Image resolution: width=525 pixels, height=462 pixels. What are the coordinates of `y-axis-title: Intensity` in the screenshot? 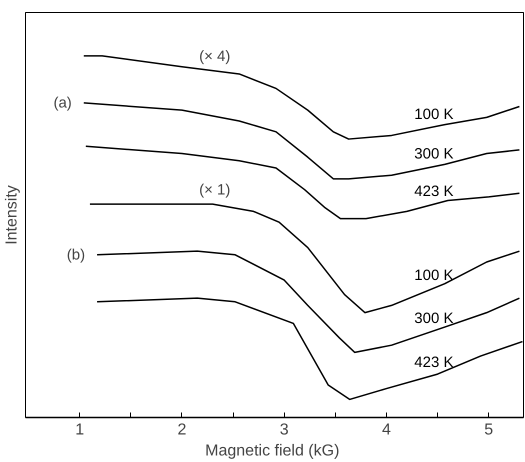 It's located at (12, 215).